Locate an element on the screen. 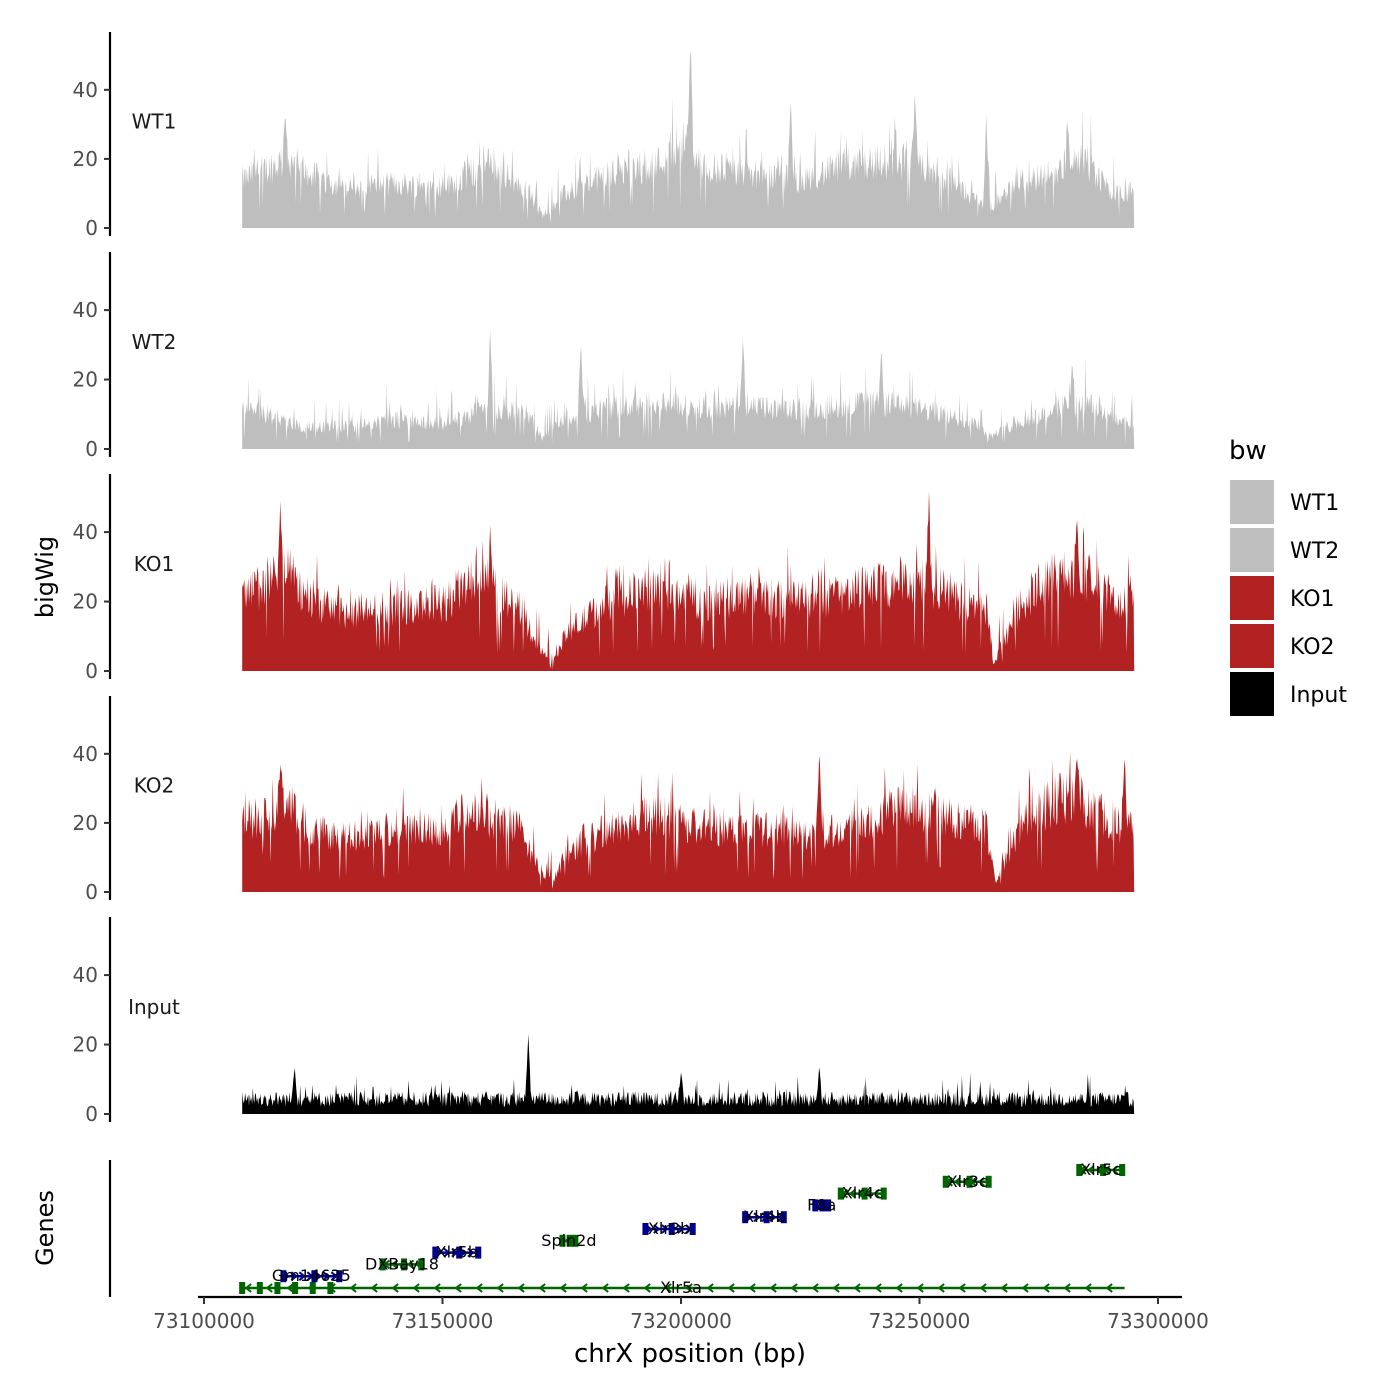 Image resolution: width=1400 pixels, height=1400 pixels. legend-label-ko2: KO2 is located at coordinates (1312, 647).